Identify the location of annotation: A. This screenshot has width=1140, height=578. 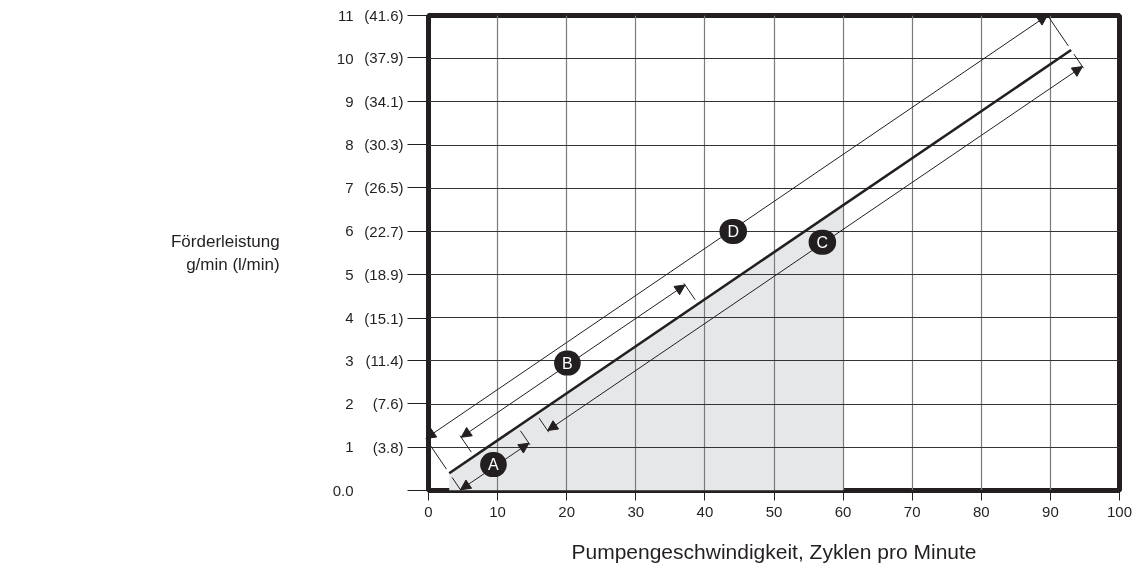
(494, 465).